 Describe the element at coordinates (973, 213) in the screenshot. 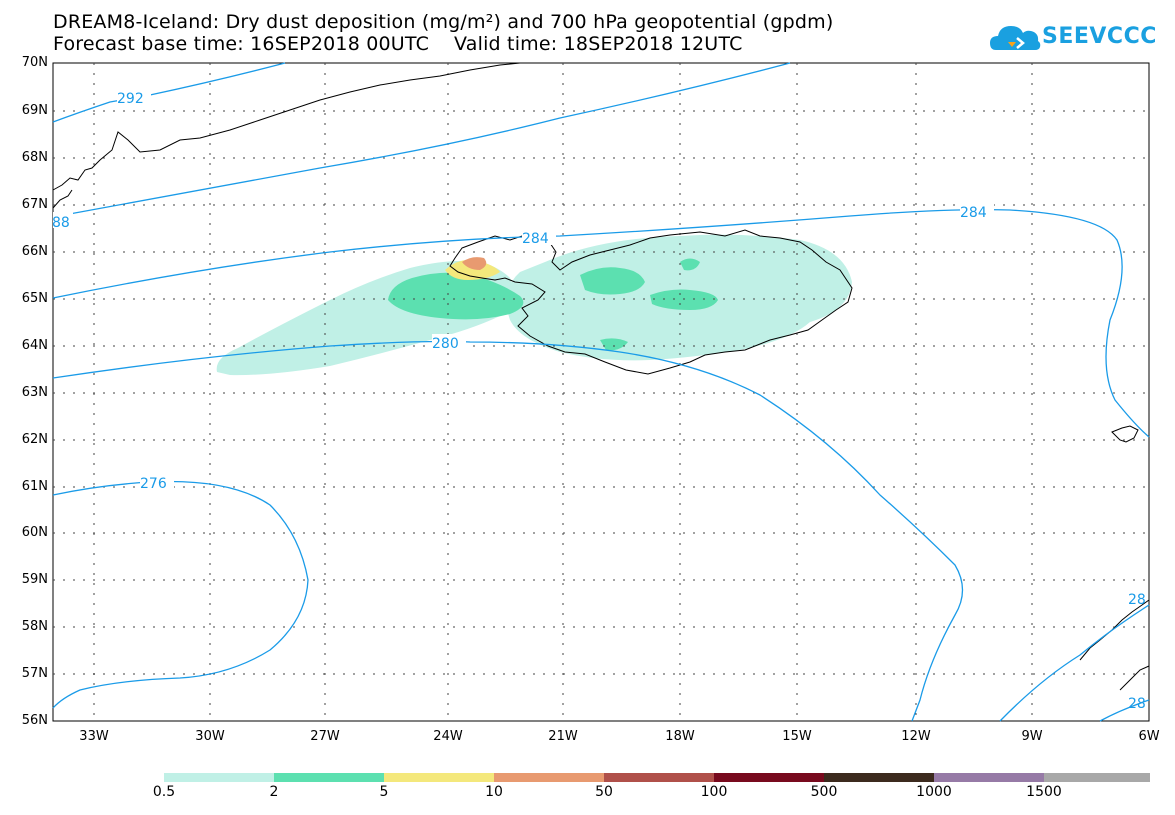

I see `contour-label-284-b: 284` at that location.